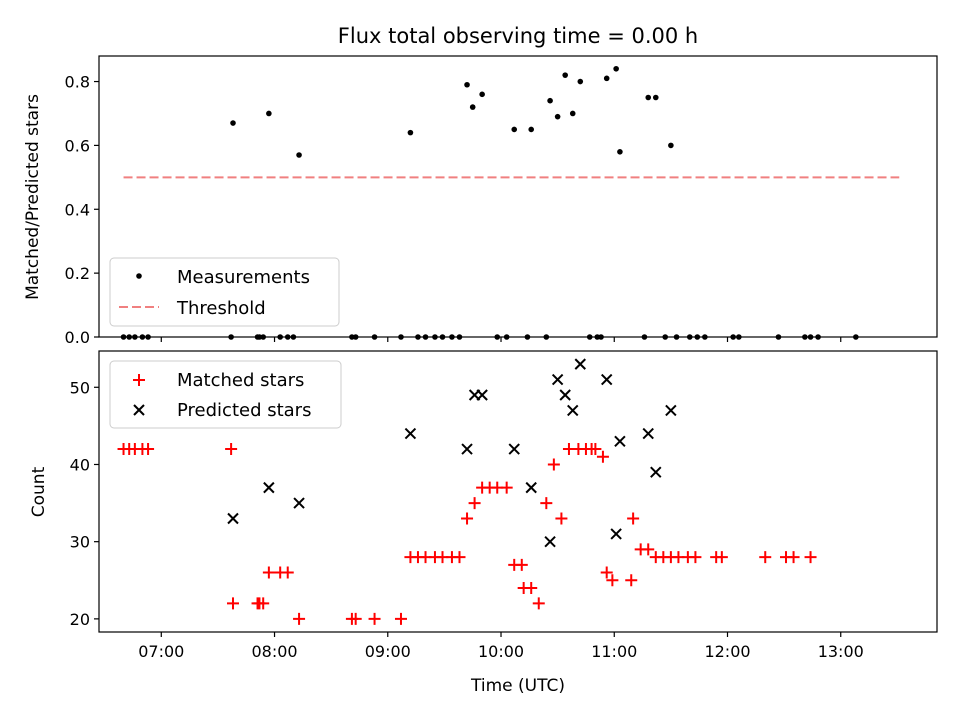 This screenshot has height=720, width=960. I want to click on counts-x-tick-label: 07:00, so click(161, 651).